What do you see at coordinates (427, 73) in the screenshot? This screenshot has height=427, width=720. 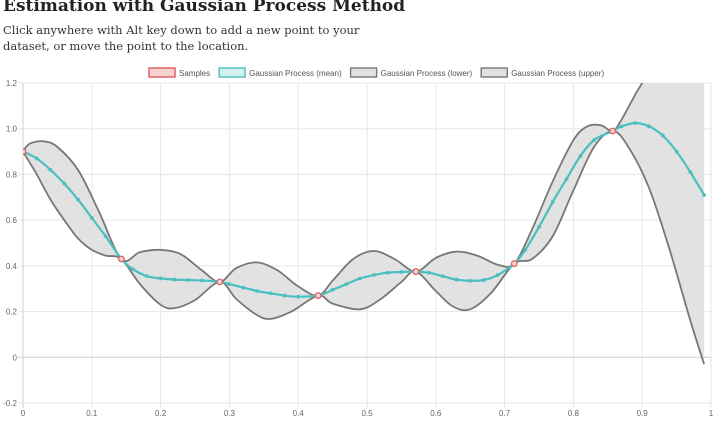 I see `legend-label-3: Gaussian Process (lower)` at bounding box center [427, 73].